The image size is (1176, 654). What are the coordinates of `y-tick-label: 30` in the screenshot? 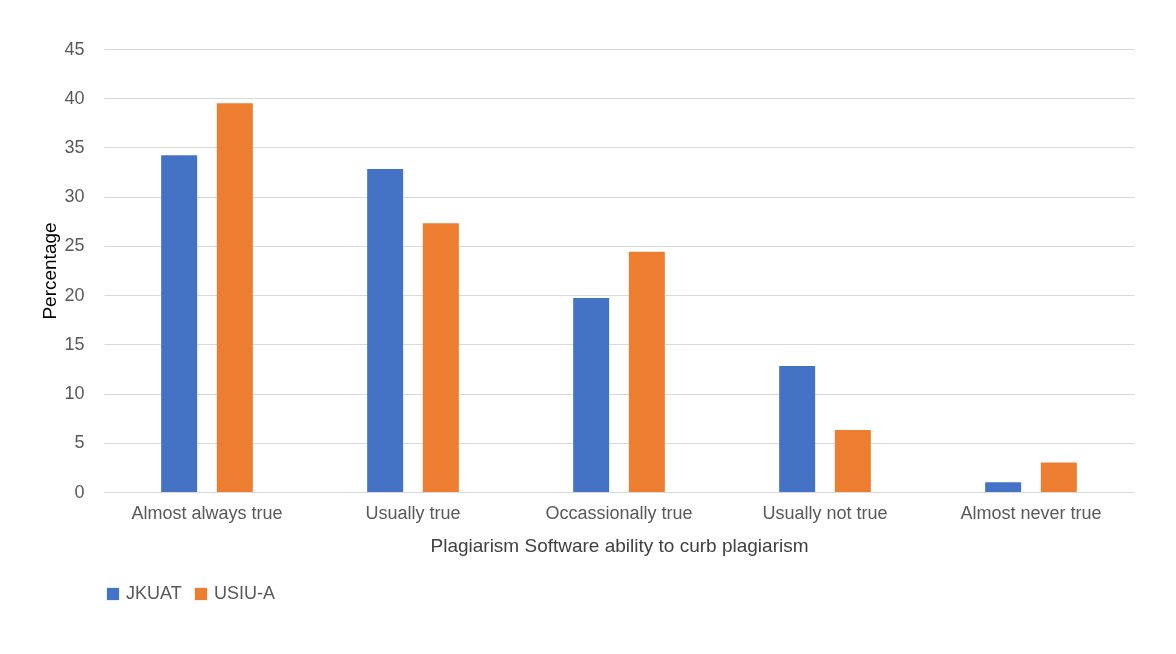 It's located at (74, 196).